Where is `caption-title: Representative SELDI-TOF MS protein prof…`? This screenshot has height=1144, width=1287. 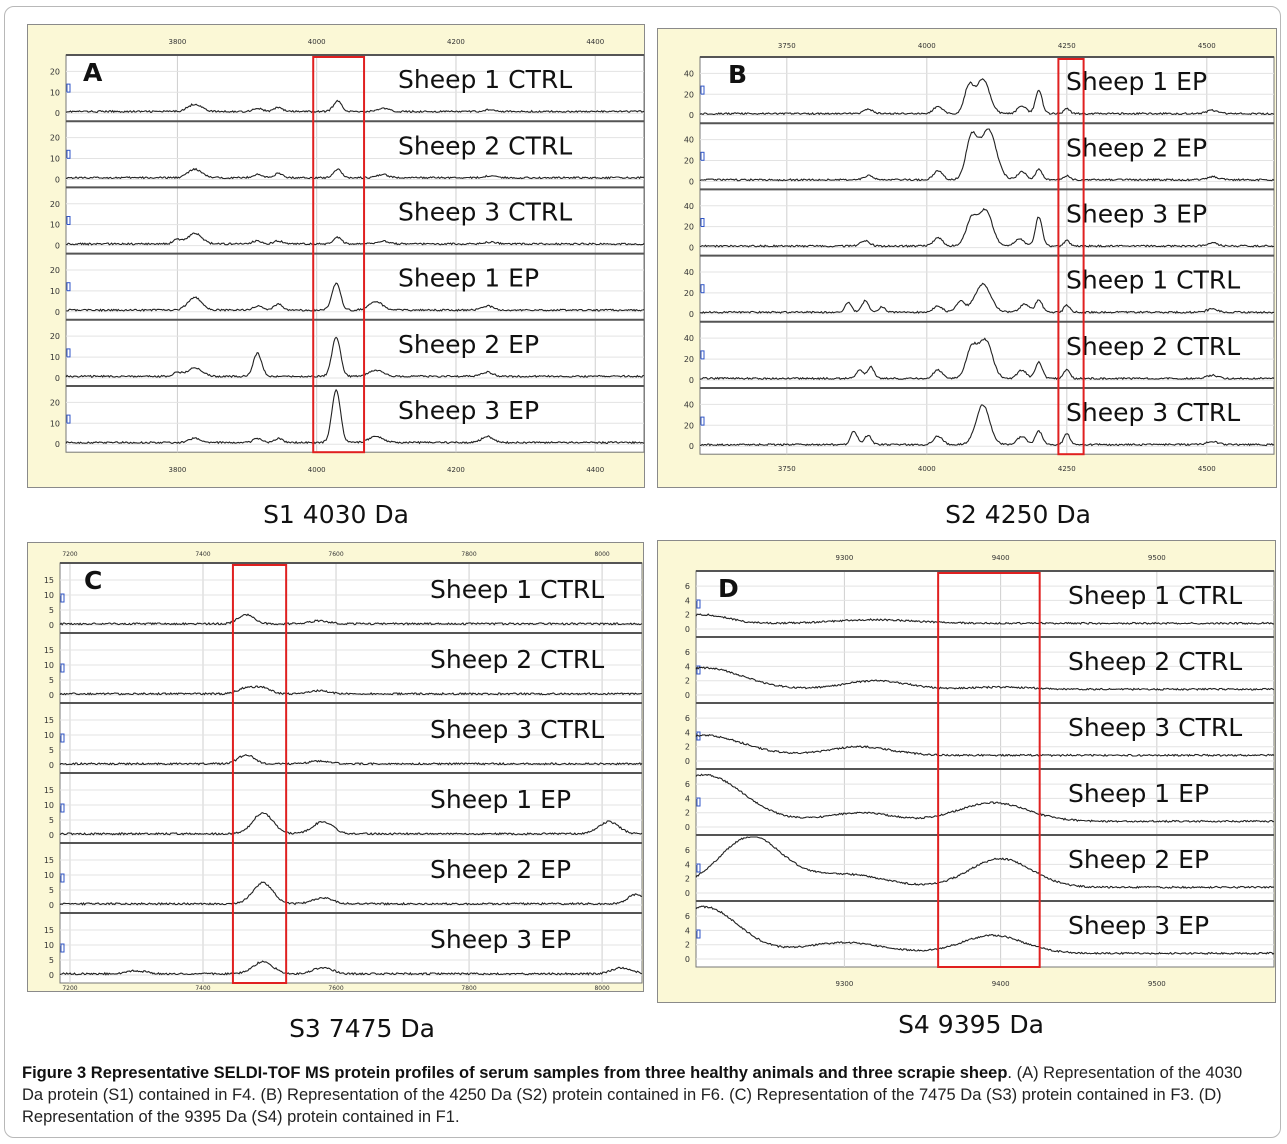 caption-title: Representative SELDI-TOF MS protein prof… is located at coordinates (549, 1073).